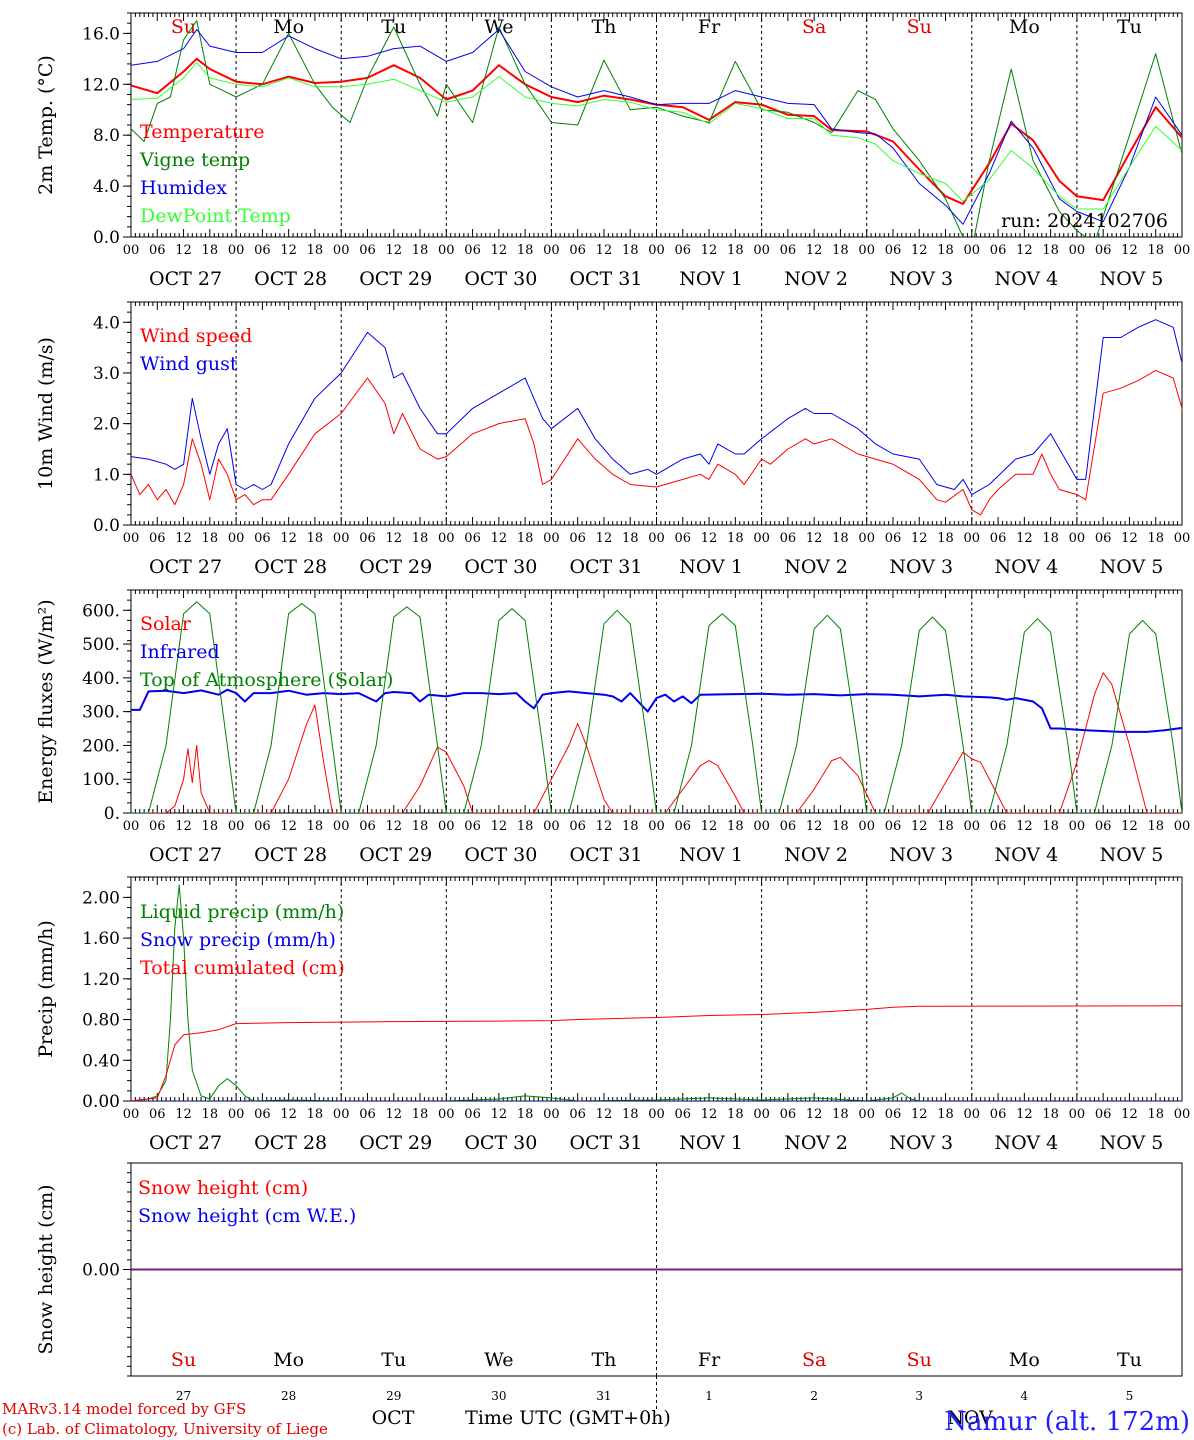 The height and width of the screenshot is (1440, 1194). Describe the element at coordinates (393, 1360) in the screenshot. I see `weekday-label: Tu` at that location.